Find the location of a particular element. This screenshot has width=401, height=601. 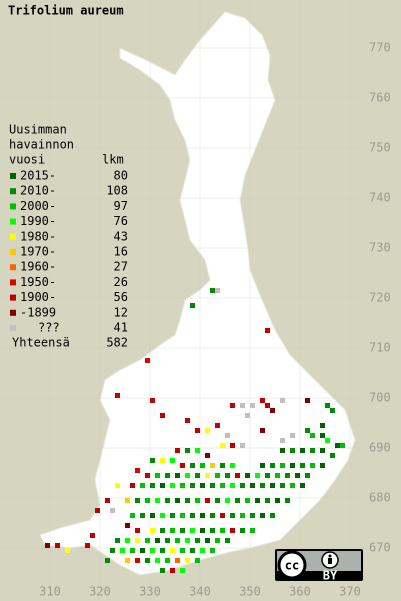

legend-count: 76 is located at coordinates (121, 221).